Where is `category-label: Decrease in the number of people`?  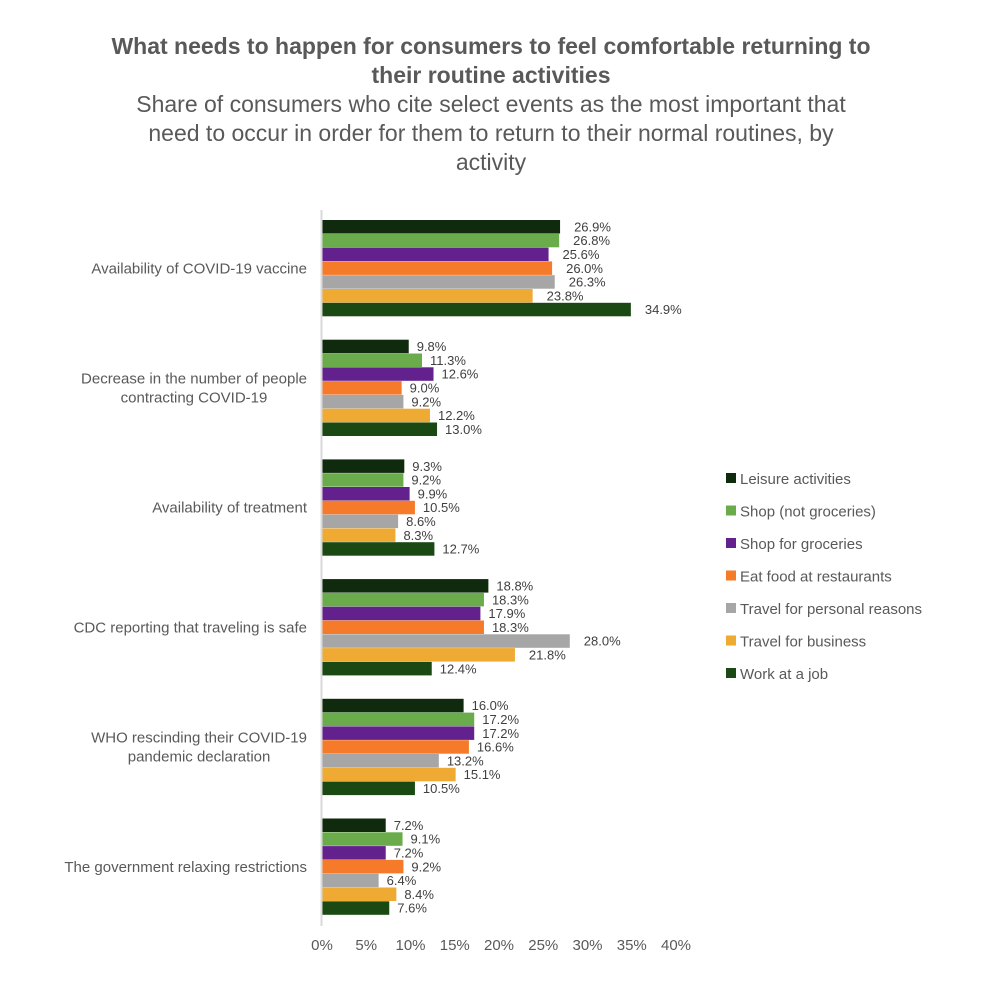
category-label: Decrease in the number of people is located at coordinates (194, 379).